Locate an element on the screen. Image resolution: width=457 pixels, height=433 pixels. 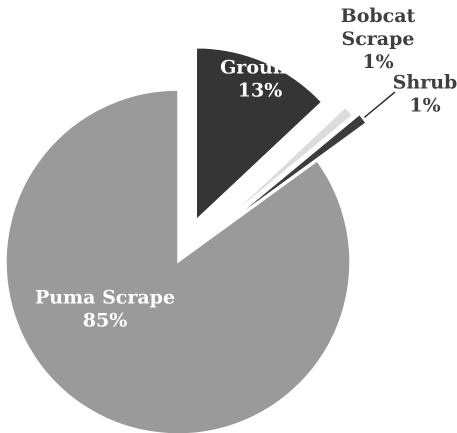
pie-slice-ground is located at coordinates (259, 134).